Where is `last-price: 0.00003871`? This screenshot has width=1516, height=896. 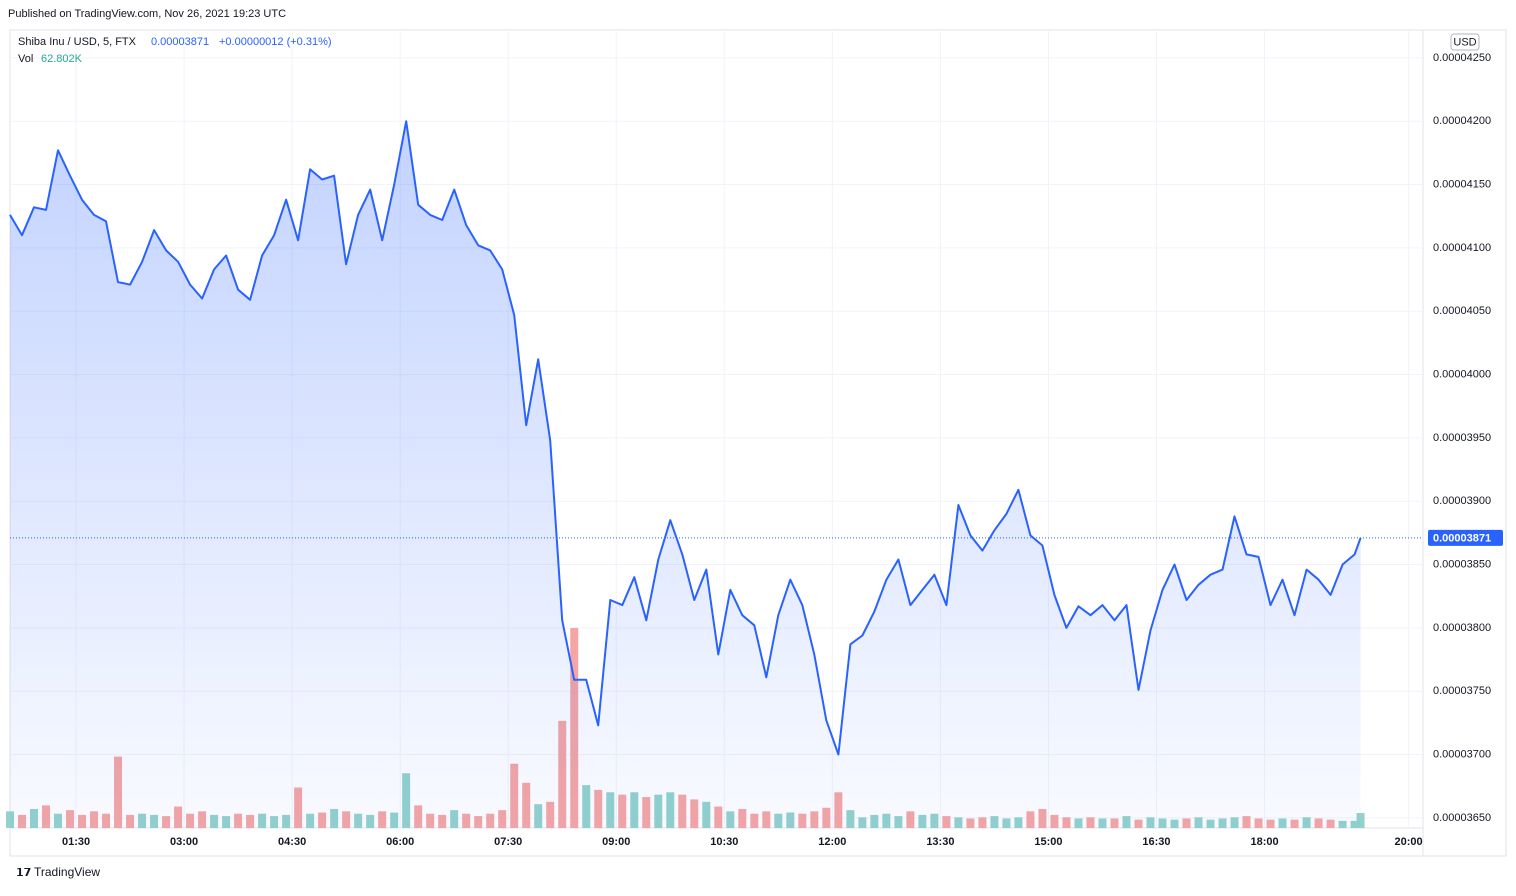 last-price: 0.00003871 is located at coordinates (180, 42).